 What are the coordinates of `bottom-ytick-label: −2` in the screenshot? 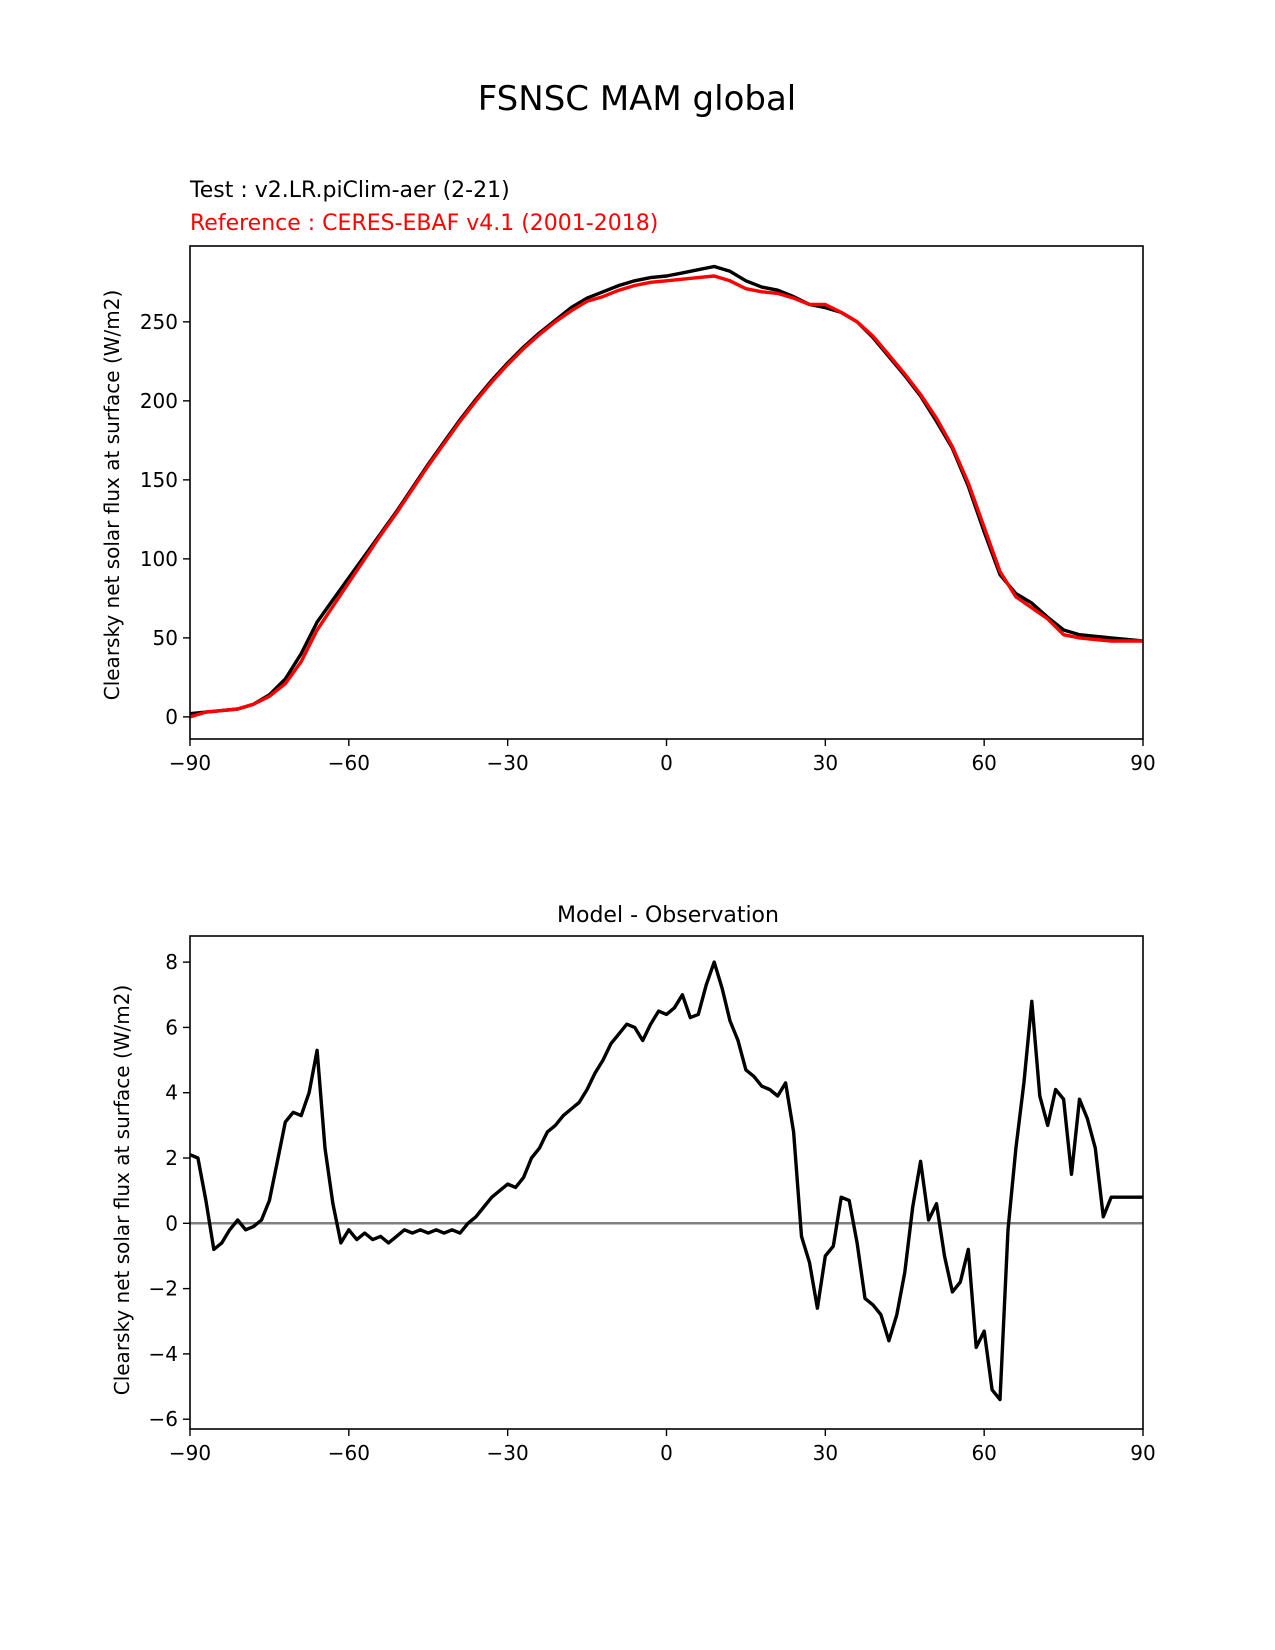 It's located at (163, 1289).